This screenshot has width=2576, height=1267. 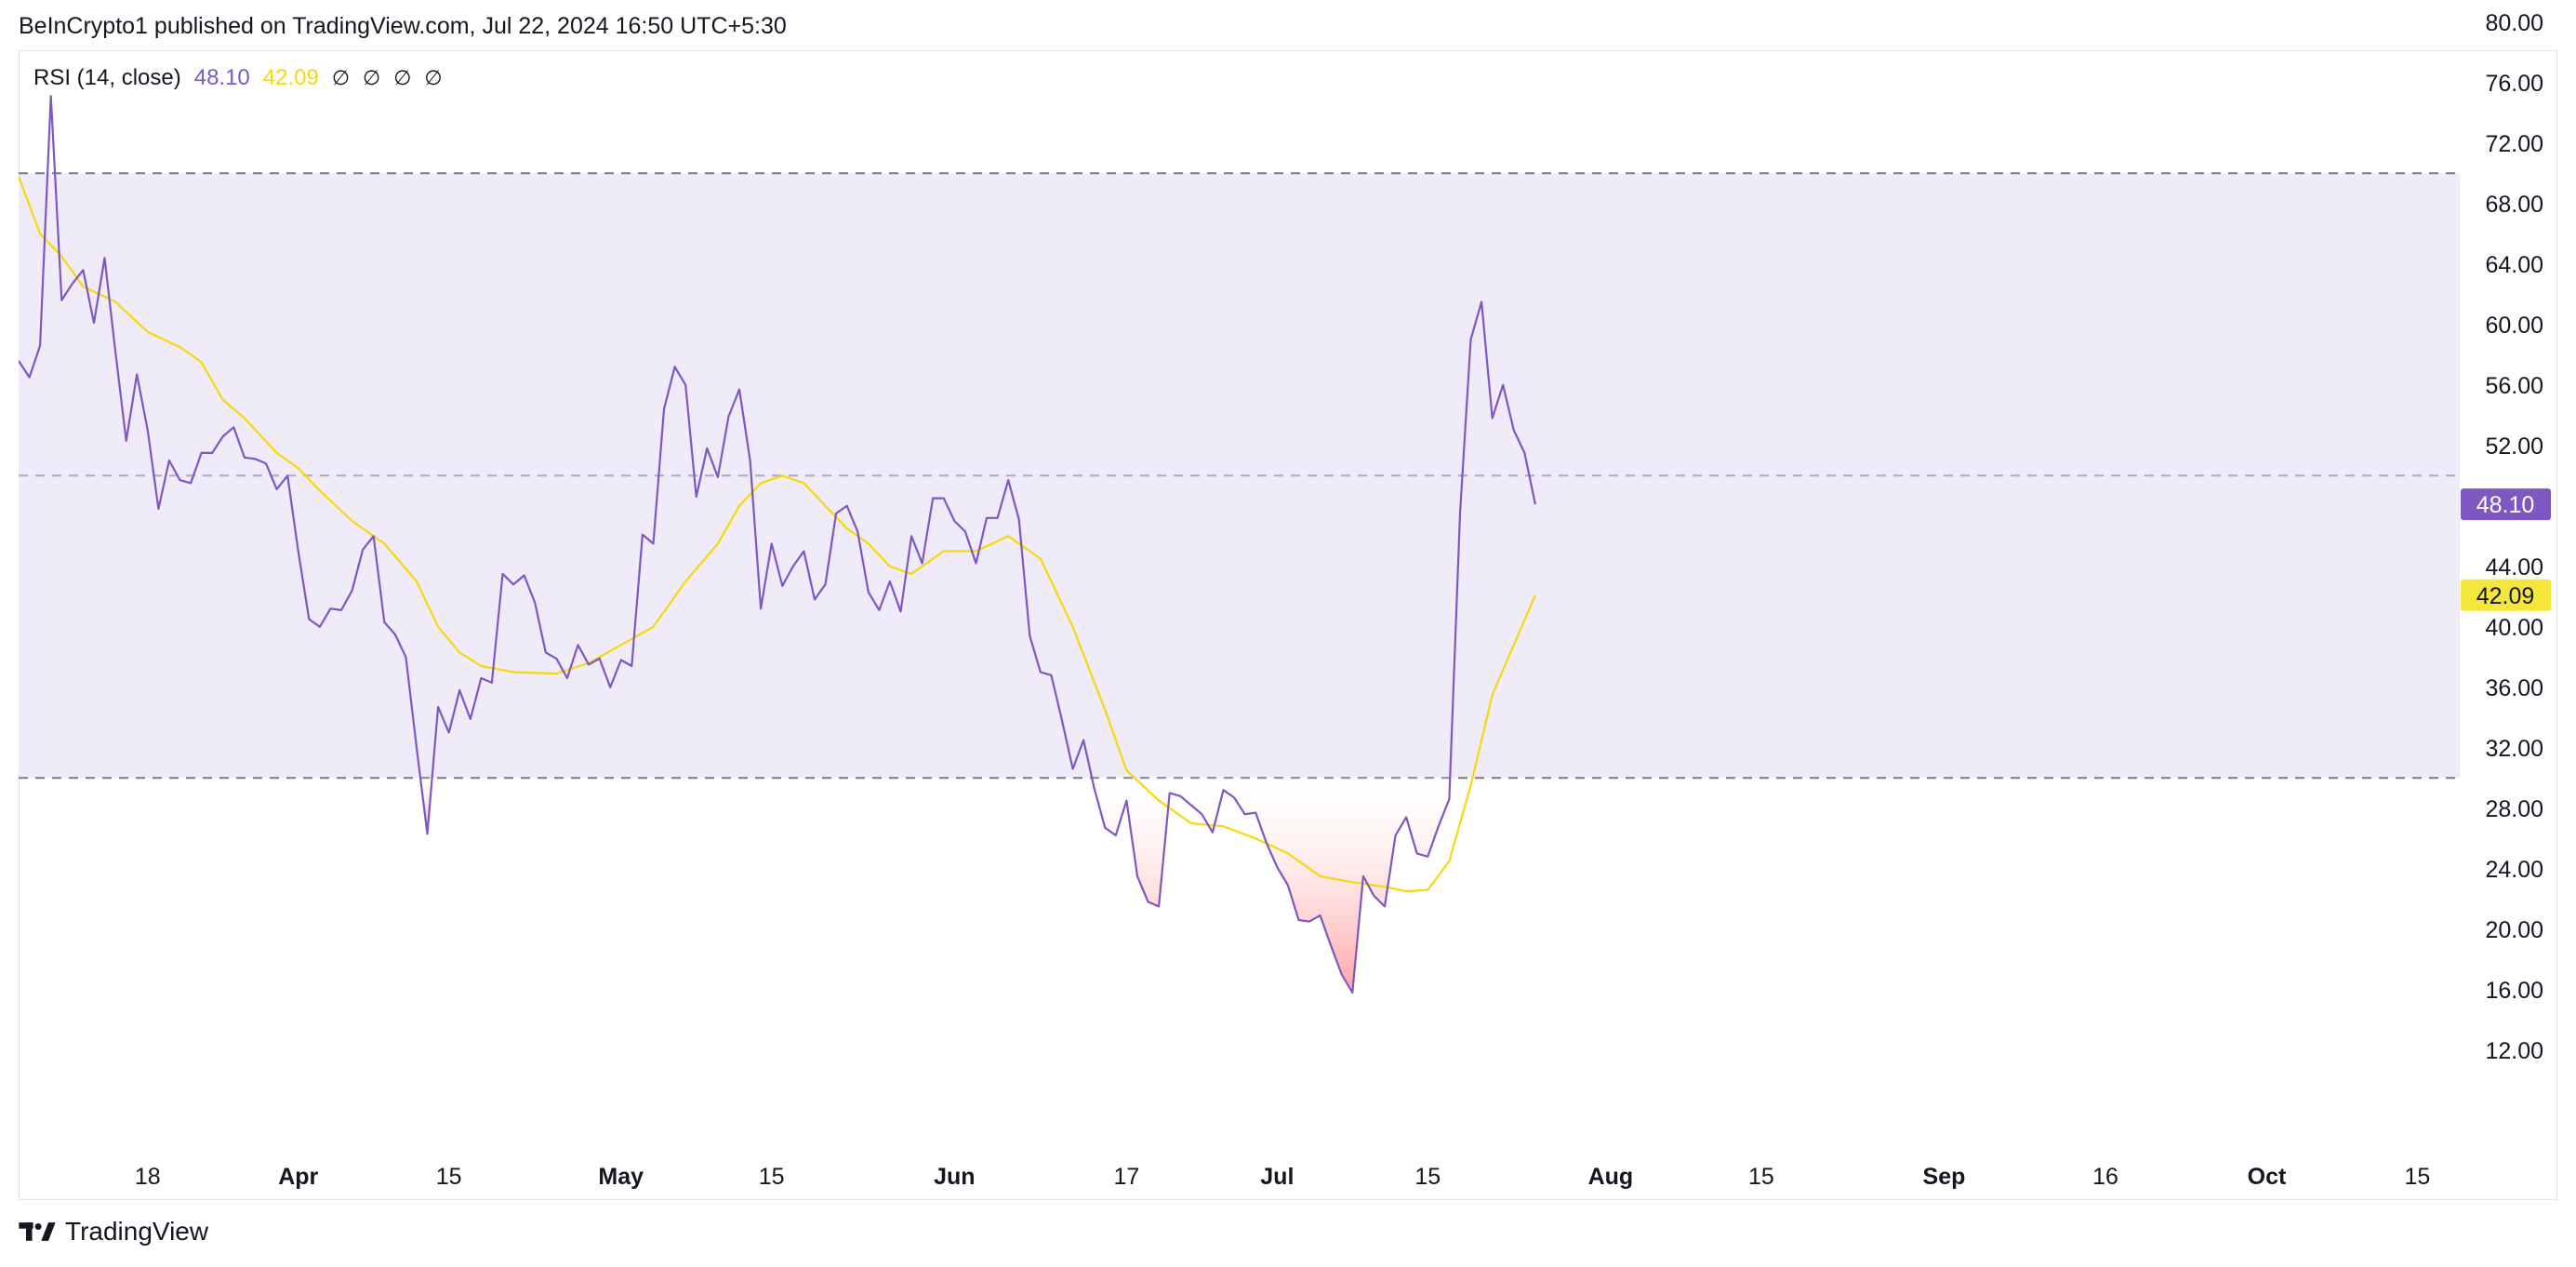 I want to click on rsi-last-badge: 48.10, so click(x=2505, y=505).